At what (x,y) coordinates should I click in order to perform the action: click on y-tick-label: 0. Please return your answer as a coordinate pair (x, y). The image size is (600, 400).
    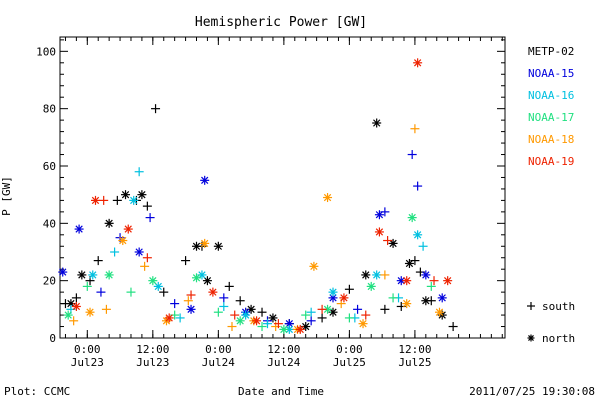
    Looking at the image, I should click on (52, 338).